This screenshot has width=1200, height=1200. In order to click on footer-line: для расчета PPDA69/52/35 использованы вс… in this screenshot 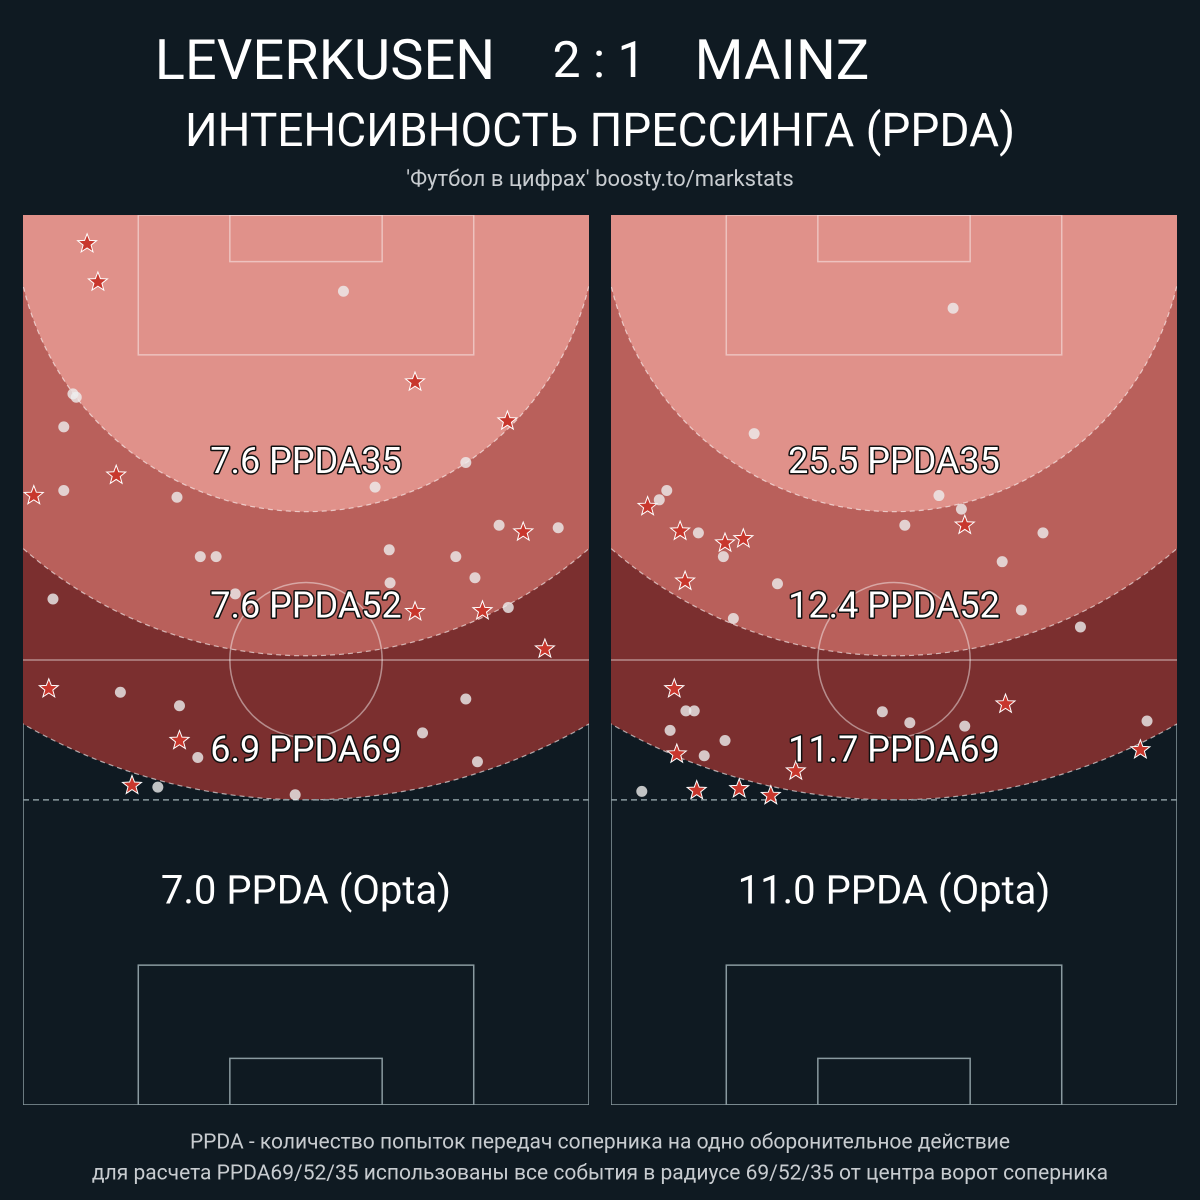, I will do `click(600, 1174)`.